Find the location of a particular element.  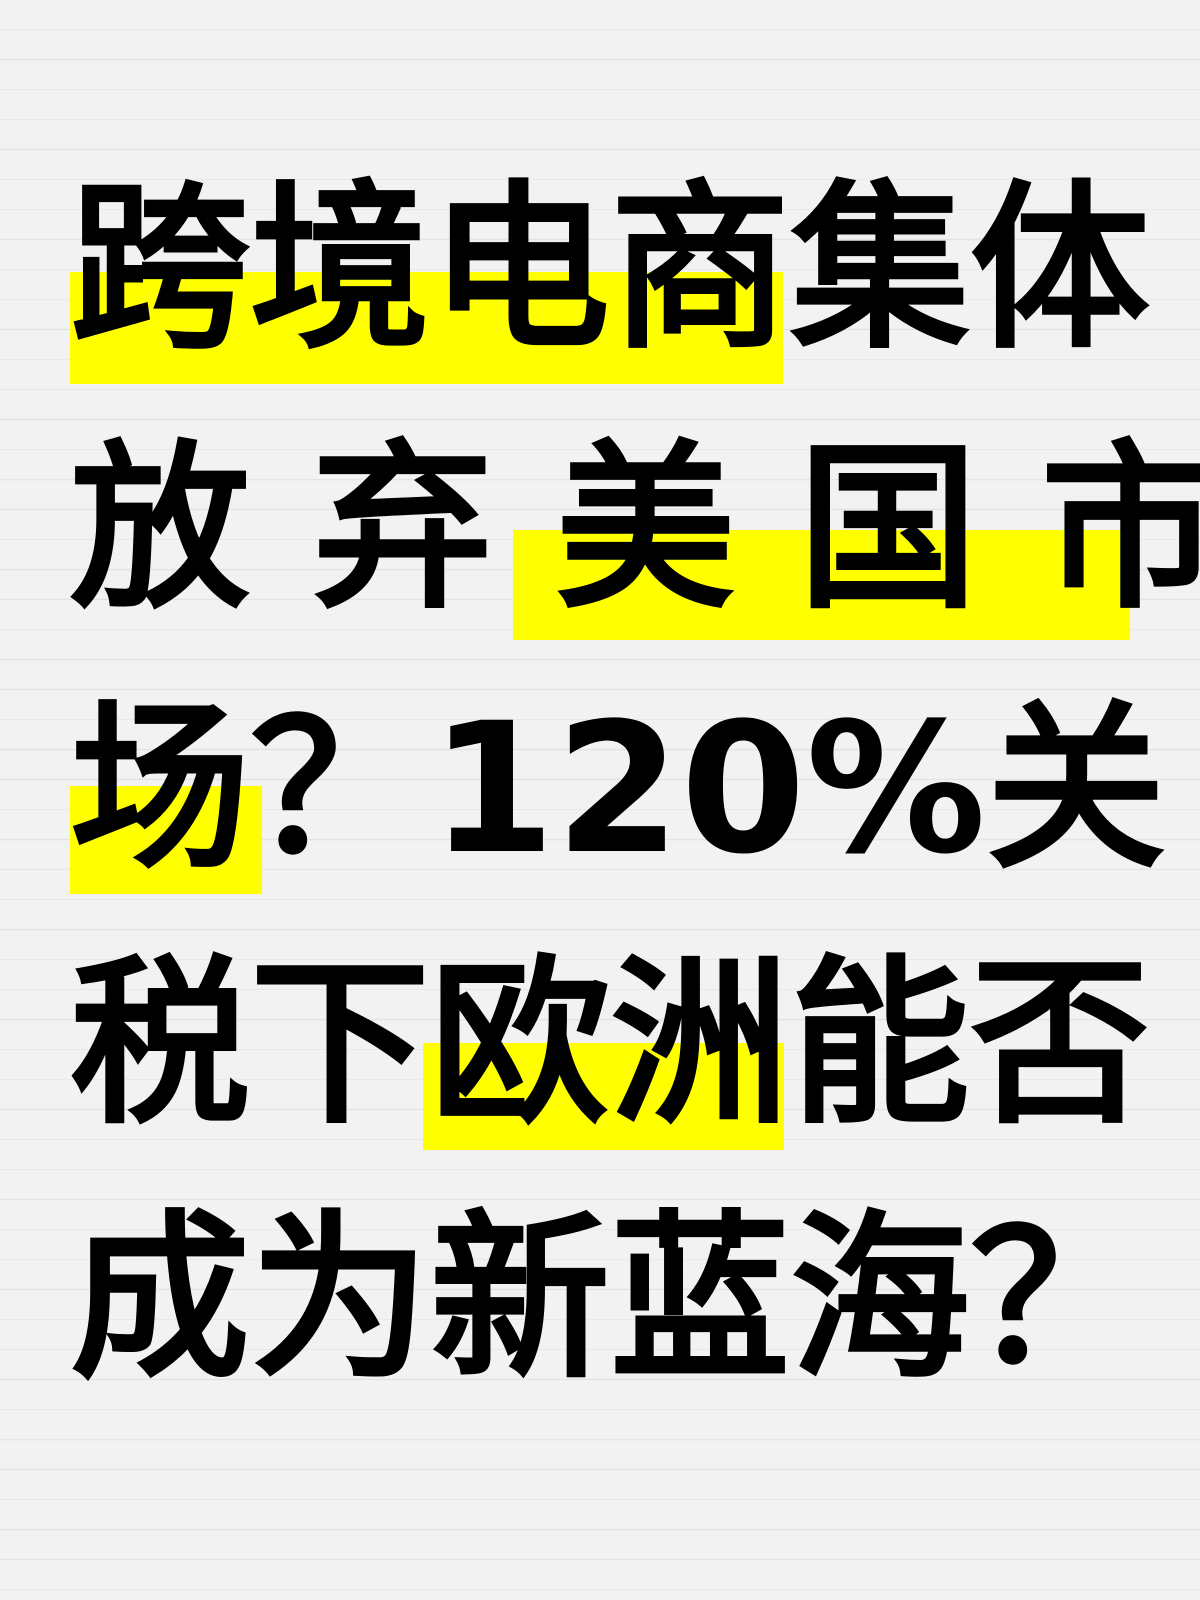

headline-line-2: 放 弃 美 国 市 is located at coordinates (635, 529).